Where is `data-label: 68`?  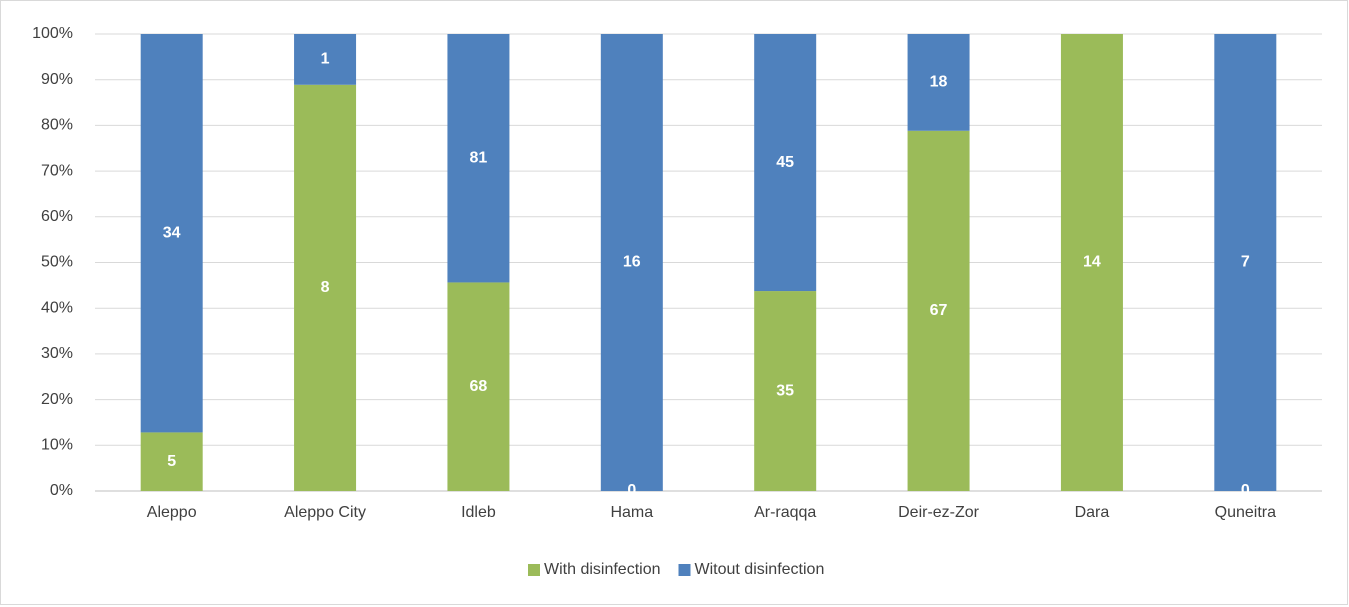 data-label: 68 is located at coordinates (479, 386).